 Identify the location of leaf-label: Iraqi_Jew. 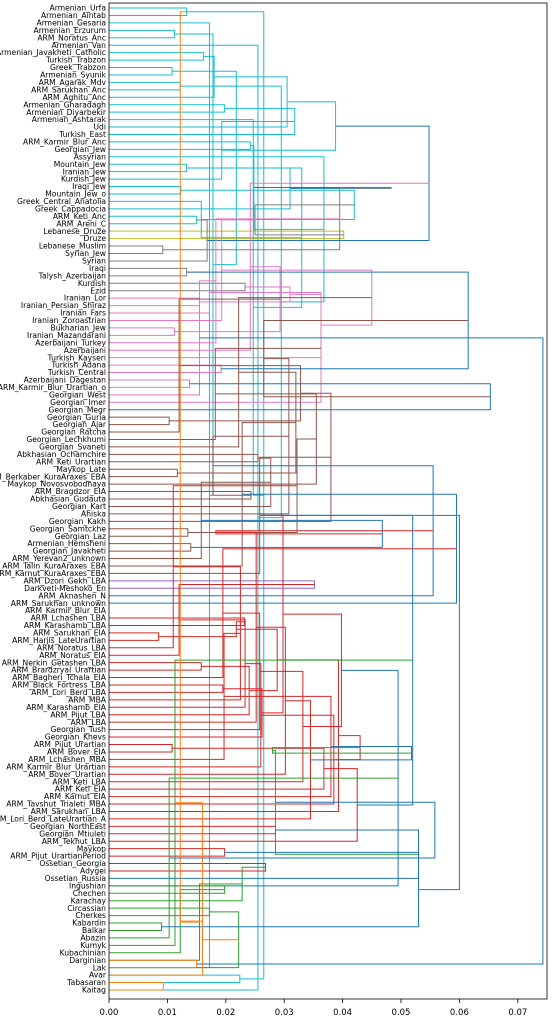
(89, 186).